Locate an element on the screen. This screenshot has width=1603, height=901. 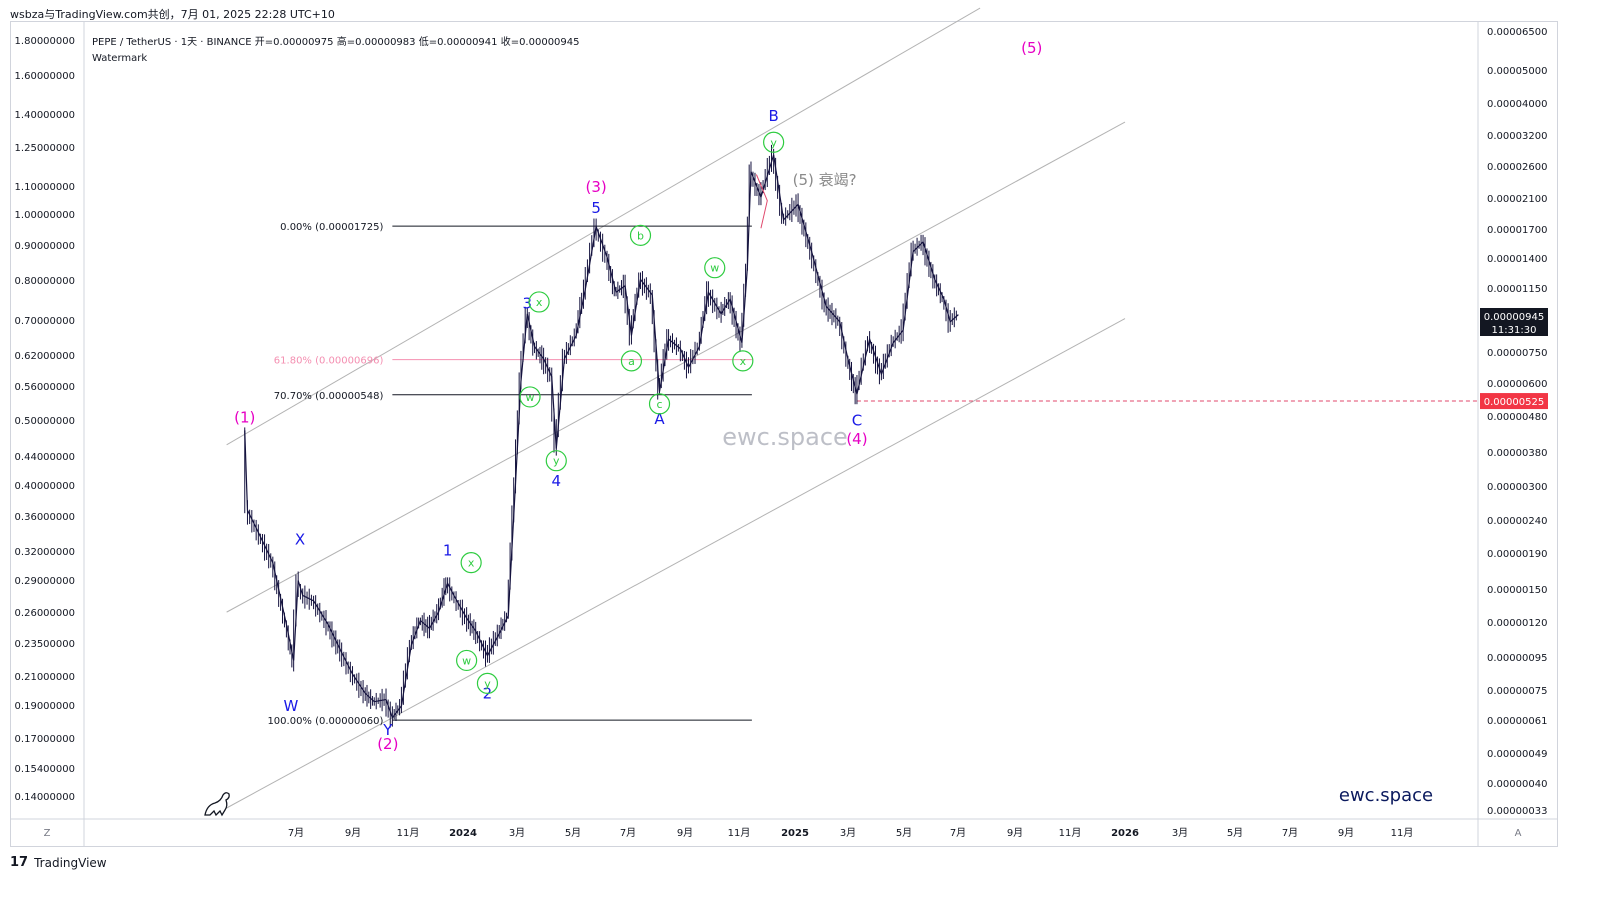
bar-countdown: 11:31:30 is located at coordinates (1514, 330).